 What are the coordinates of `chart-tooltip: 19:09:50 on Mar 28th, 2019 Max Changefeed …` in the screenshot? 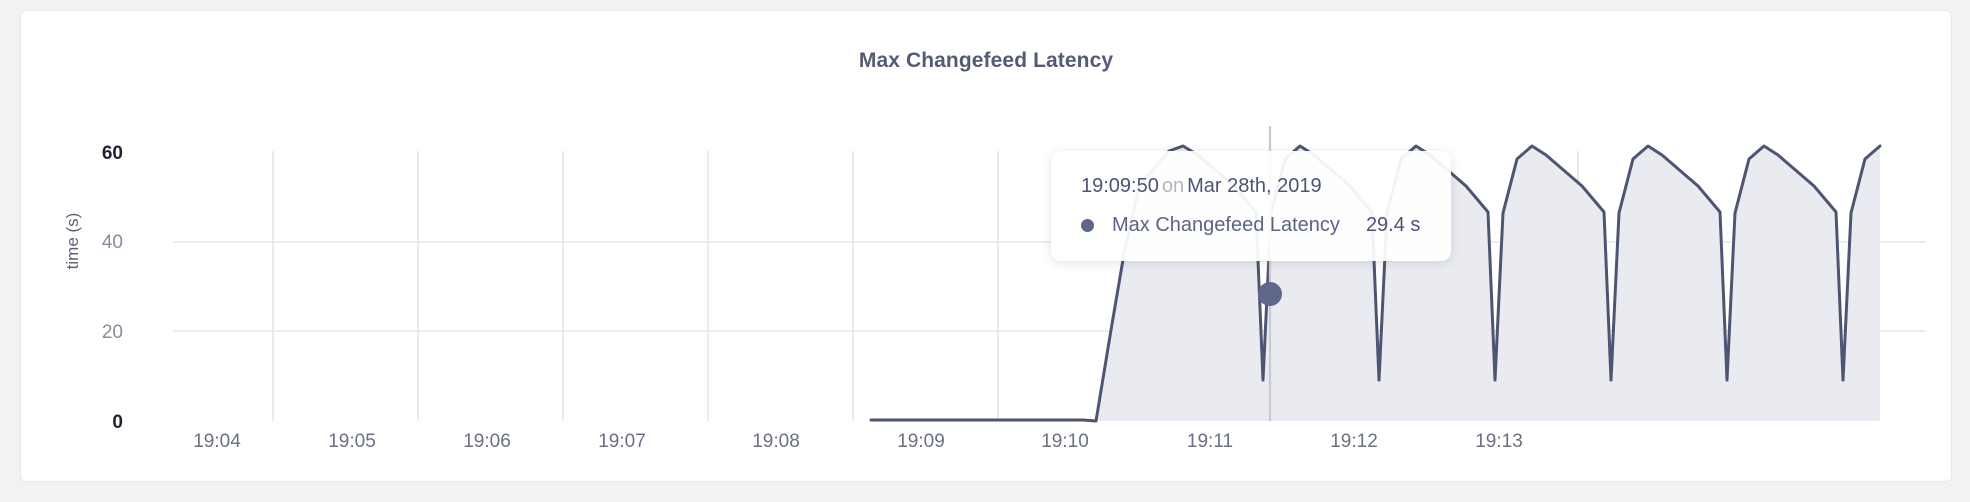 It's located at (1251, 206).